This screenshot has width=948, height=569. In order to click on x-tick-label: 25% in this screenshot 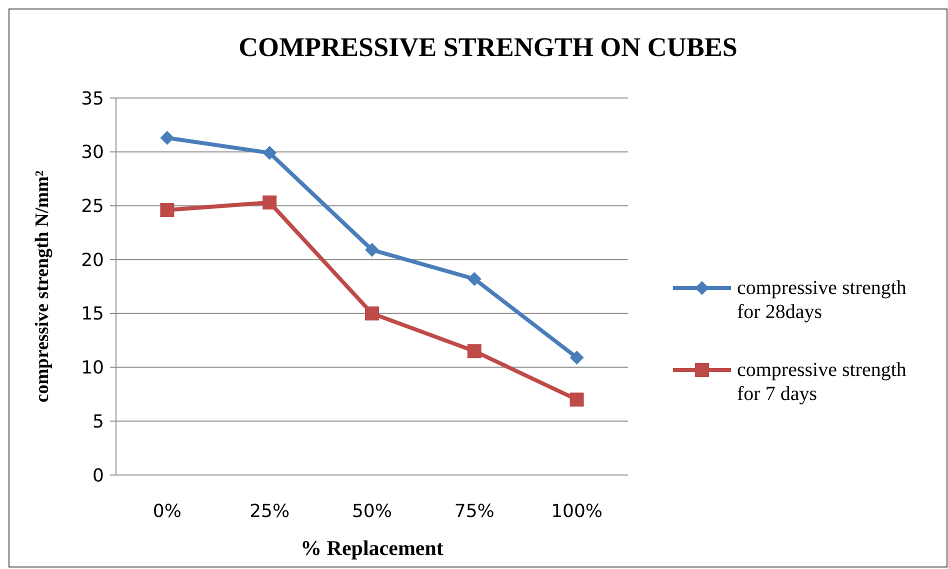, I will do `click(270, 511)`.